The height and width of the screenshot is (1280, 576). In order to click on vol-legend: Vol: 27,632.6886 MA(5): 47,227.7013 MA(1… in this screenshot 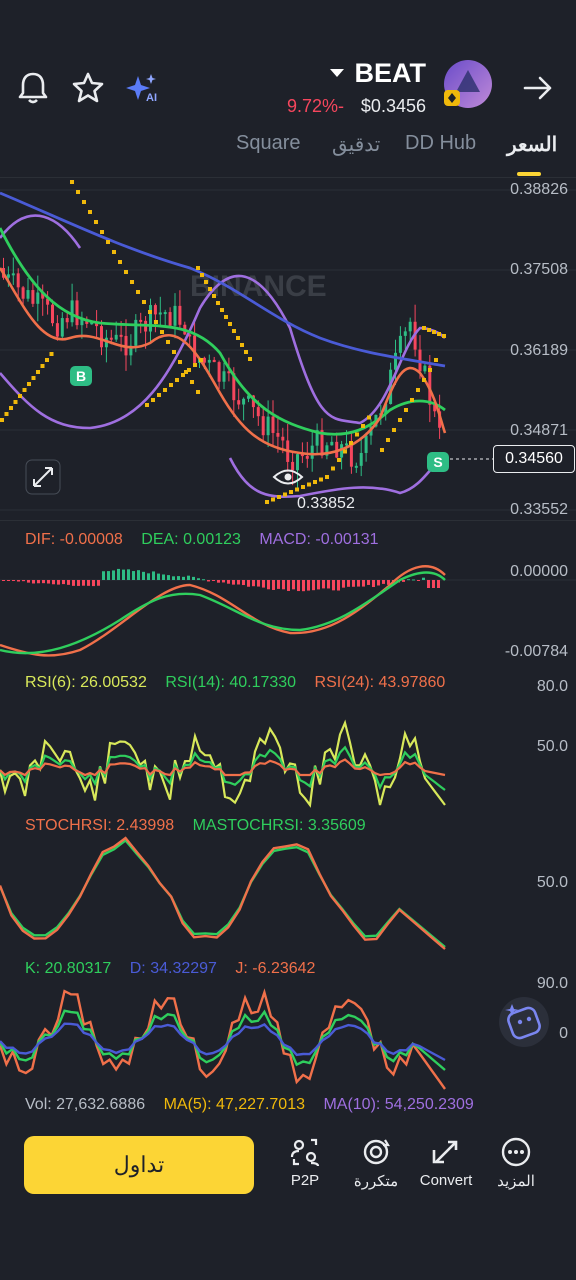, I will do `click(300, 1105)`.